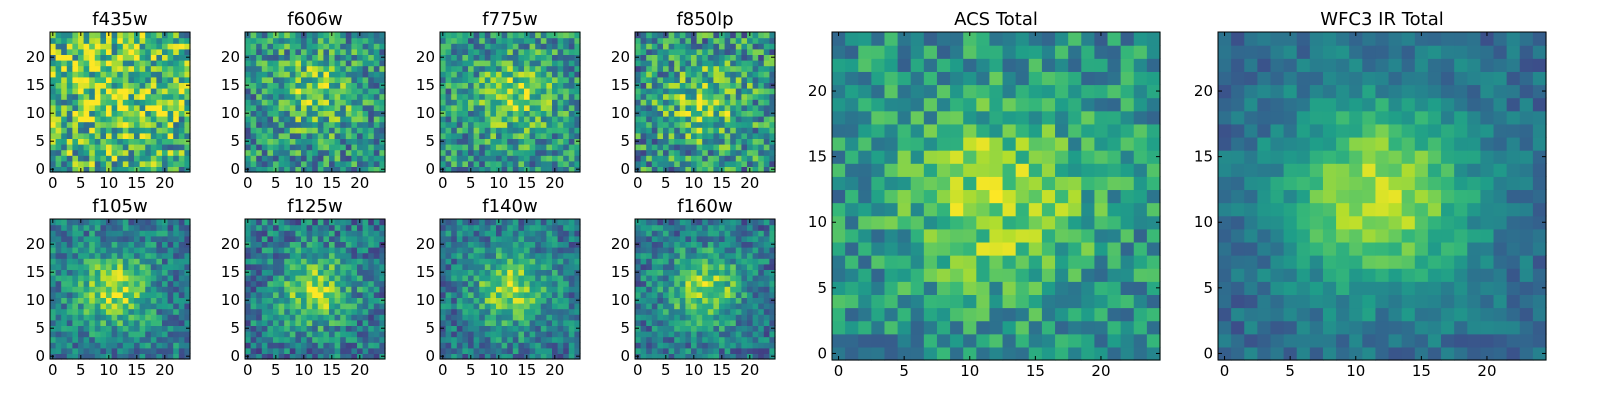 This screenshot has width=1600, height=400. Describe the element at coordinates (331, 370) in the screenshot. I see `x-tick-label: 15` at that location.